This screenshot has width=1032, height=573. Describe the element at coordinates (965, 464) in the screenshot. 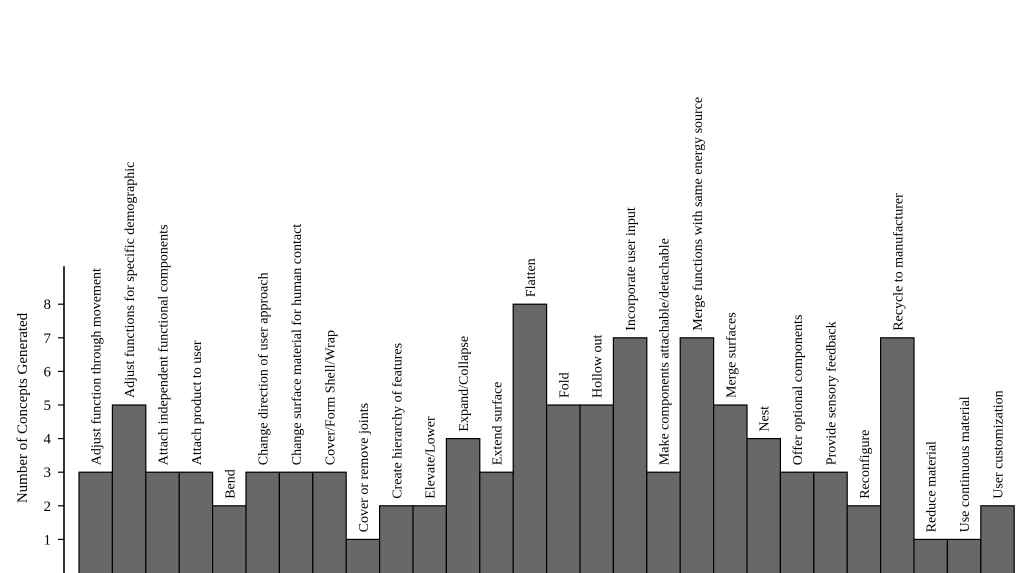

I see `category-label: Use continuous material` at that location.